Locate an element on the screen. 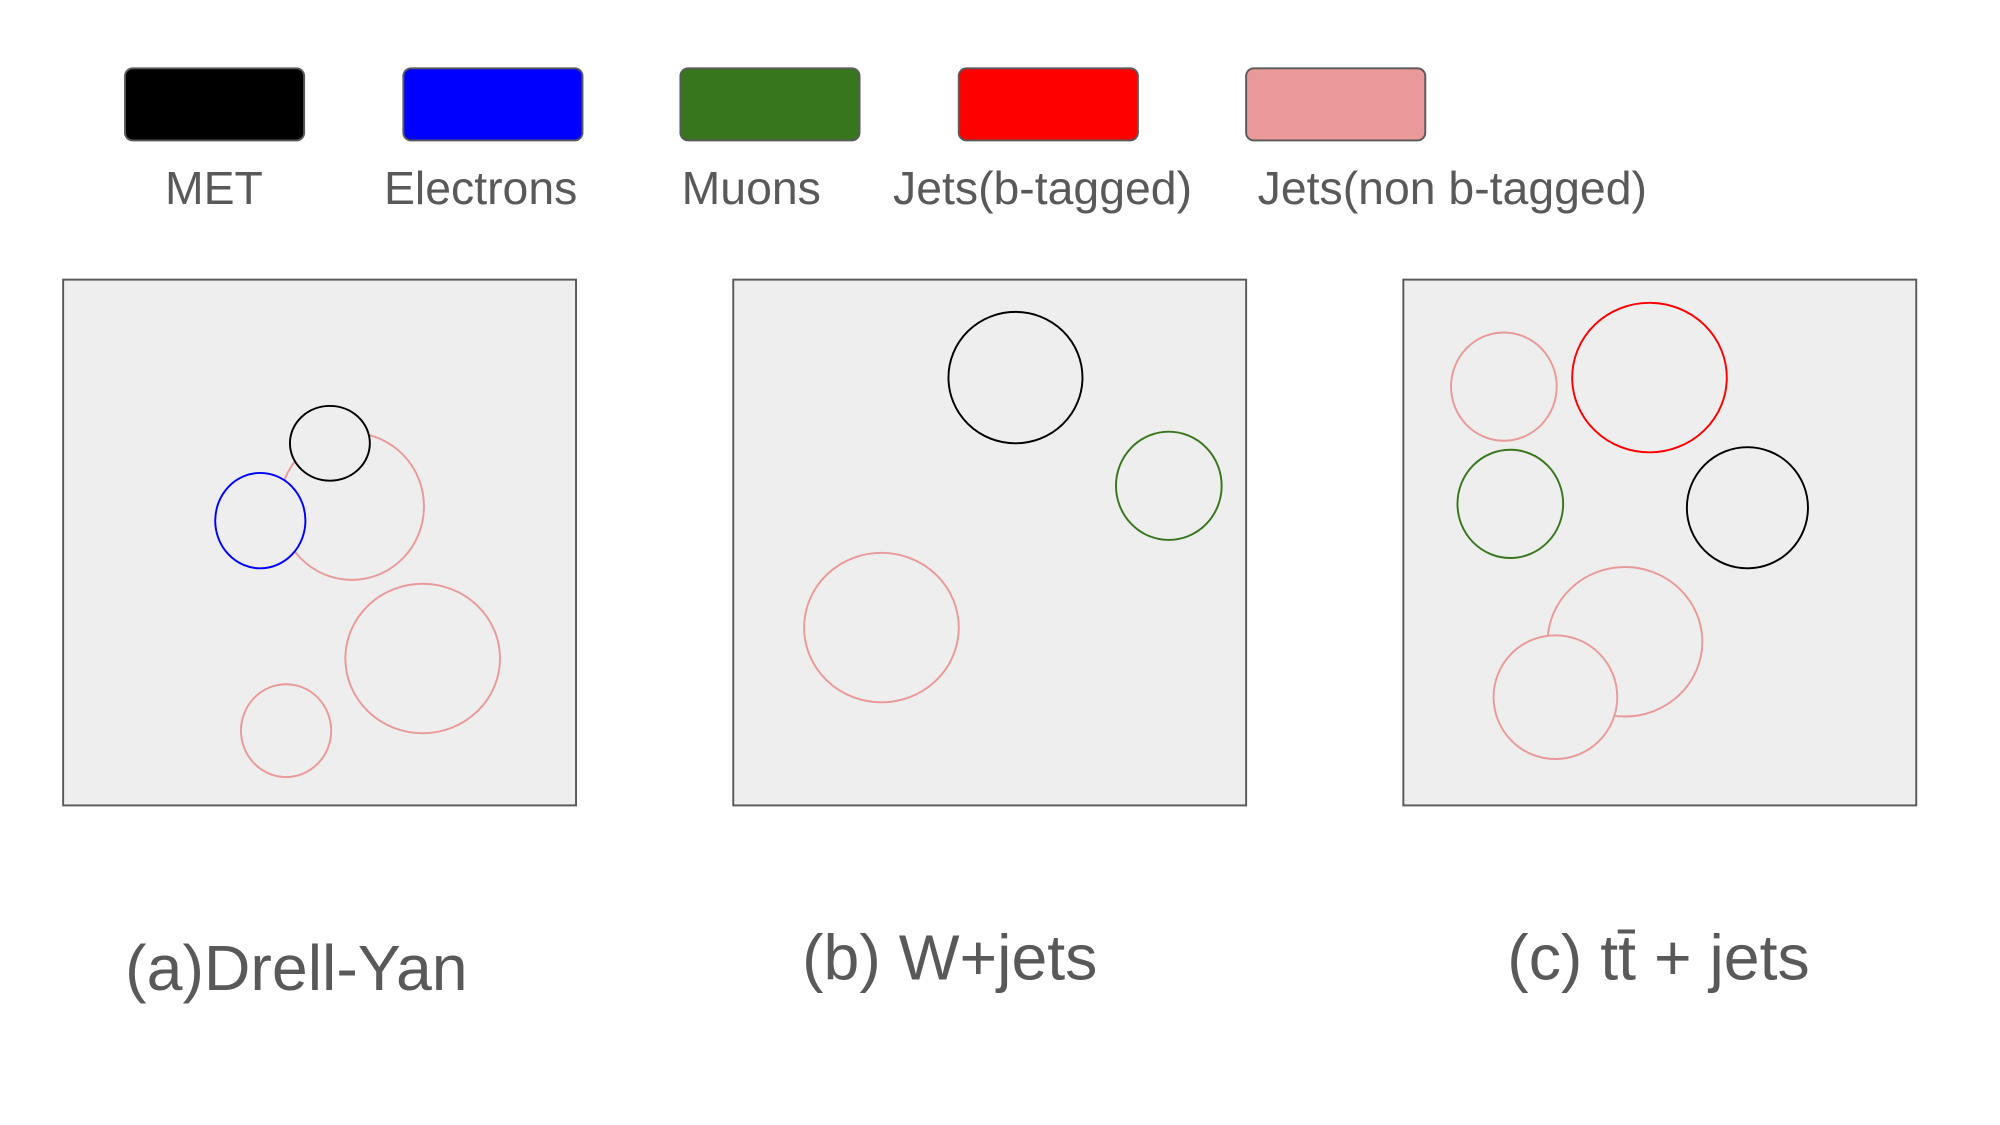 The image size is (2000, 1125). panel-a is located at coordinates (319, 542).